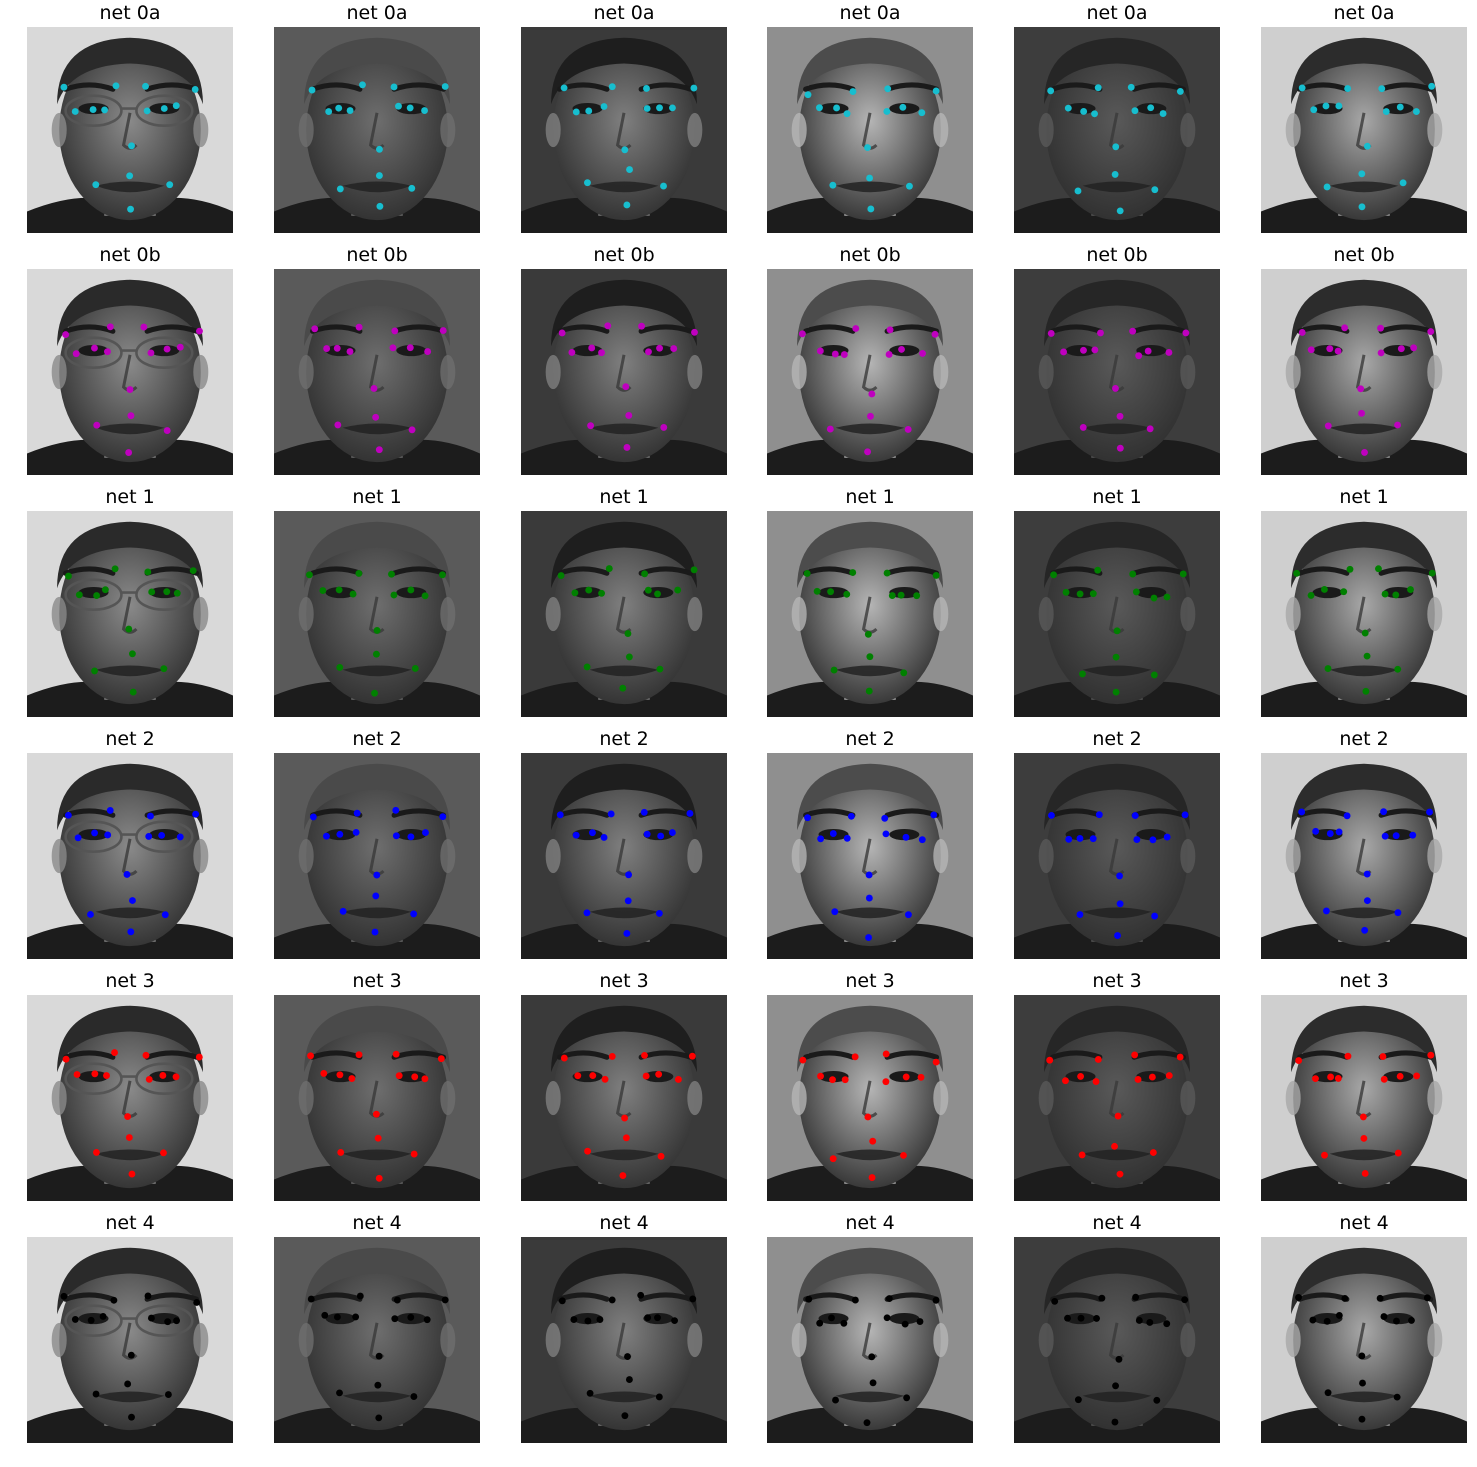 The image size is (1477, 1467). Describe the element at coordinates (93, 1320) in the screenshot. I see `glasses-lens` at that location.